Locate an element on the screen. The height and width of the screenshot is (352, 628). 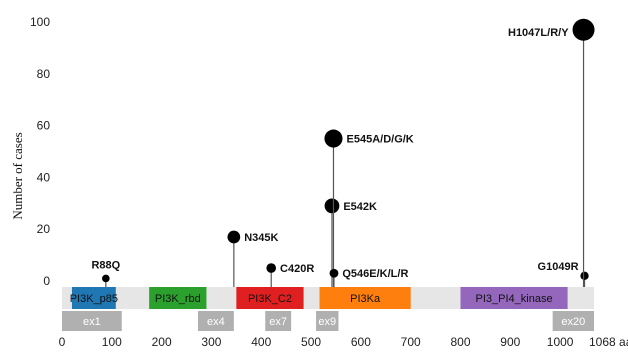
mutation-label: C420R is located at coordinates (297, 269).